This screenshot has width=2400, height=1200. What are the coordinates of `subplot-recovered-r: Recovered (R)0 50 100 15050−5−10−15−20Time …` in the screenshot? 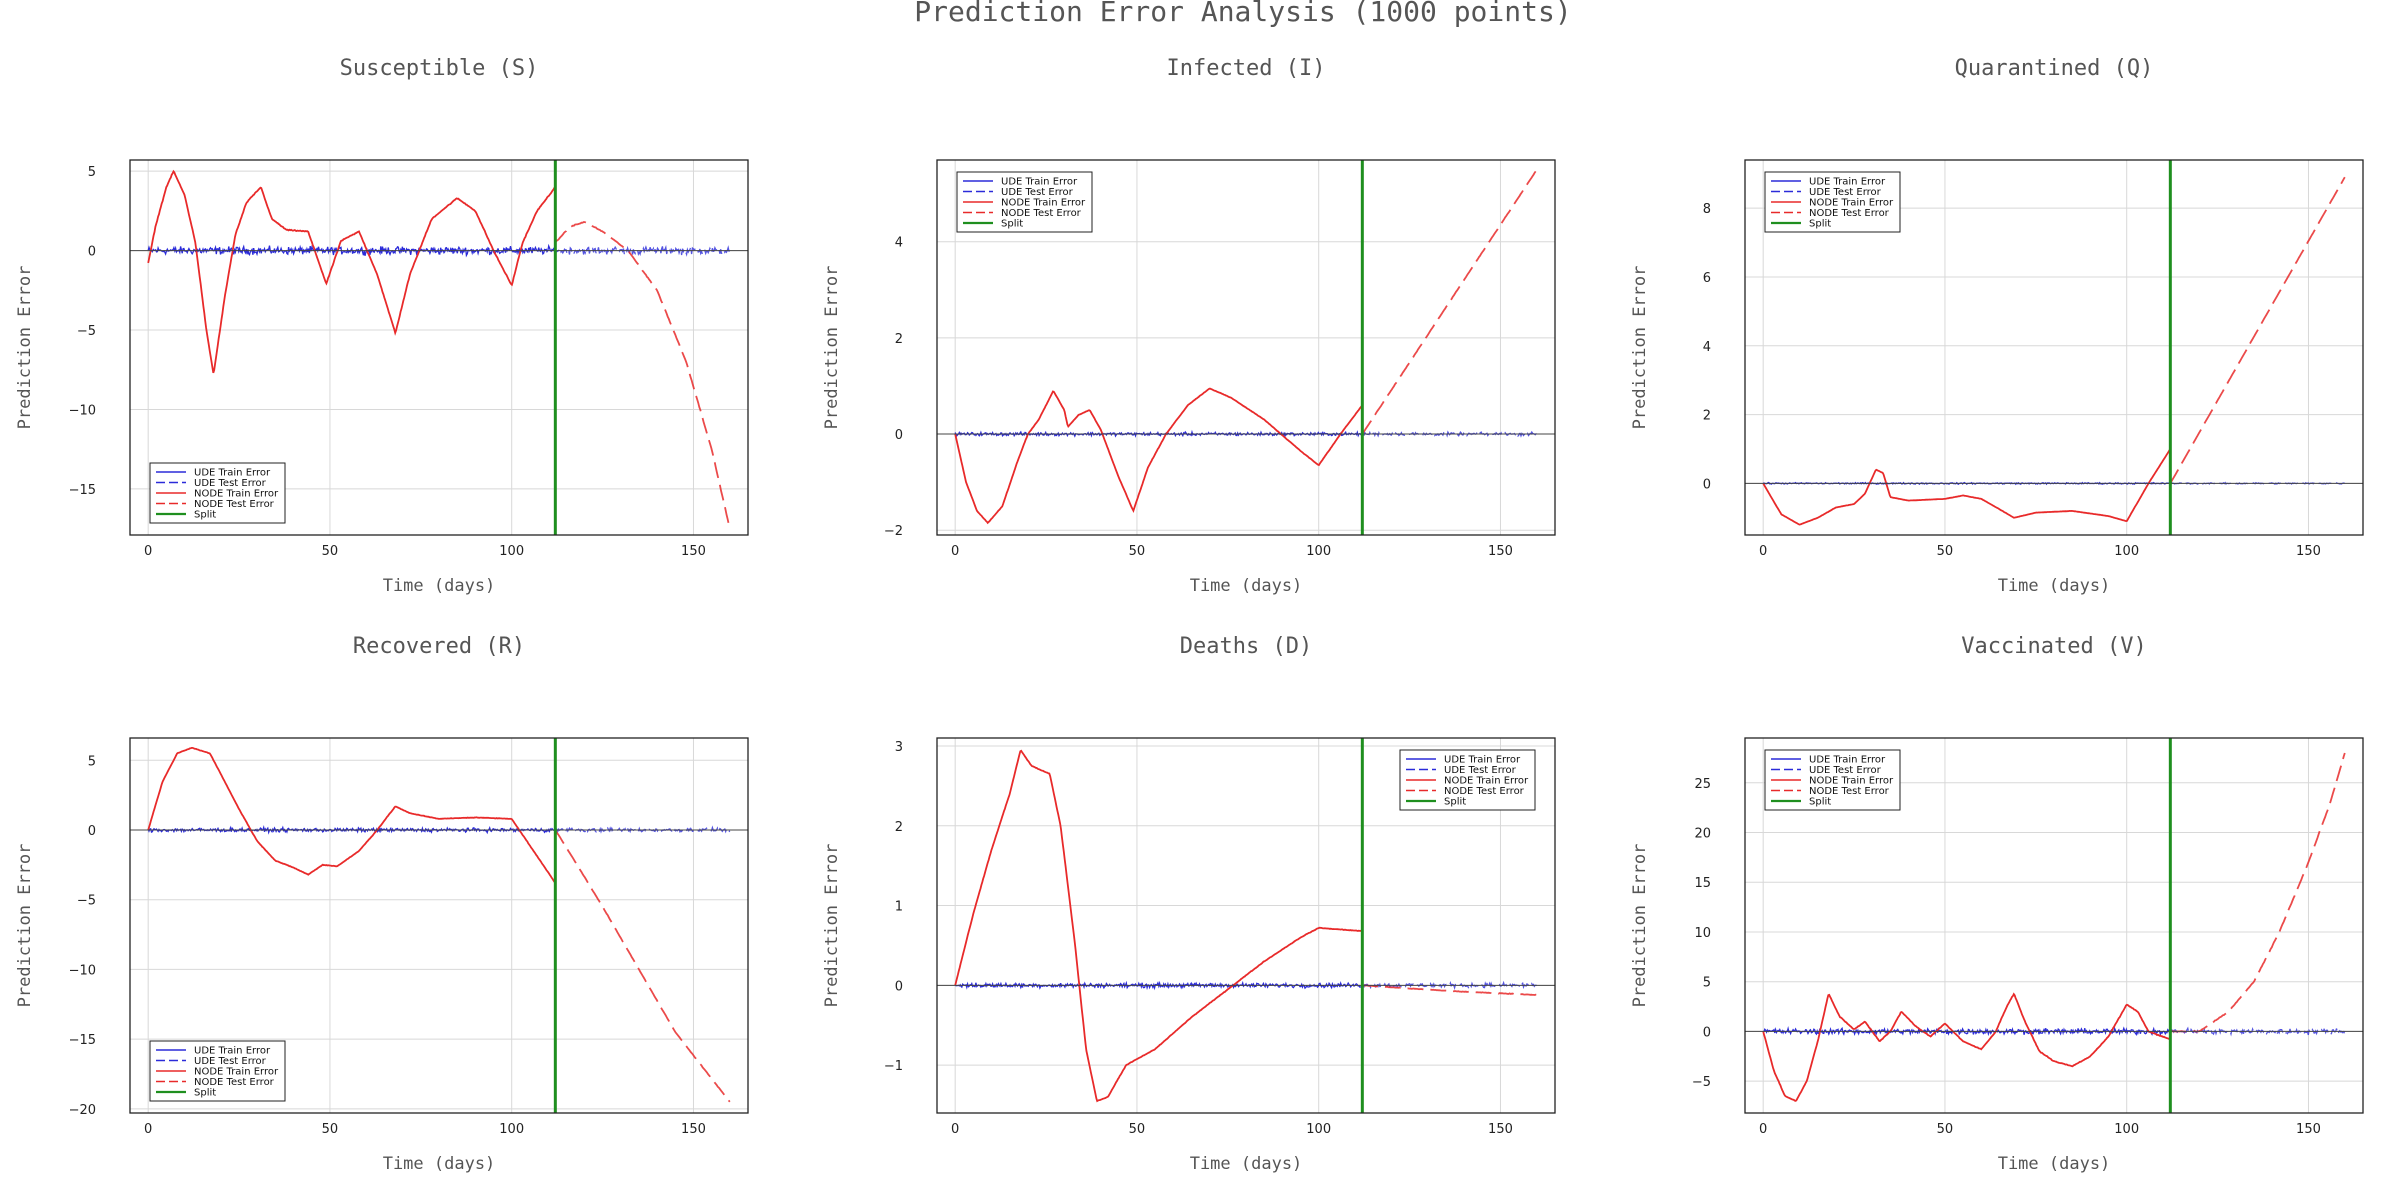 It's located at (382, 904).